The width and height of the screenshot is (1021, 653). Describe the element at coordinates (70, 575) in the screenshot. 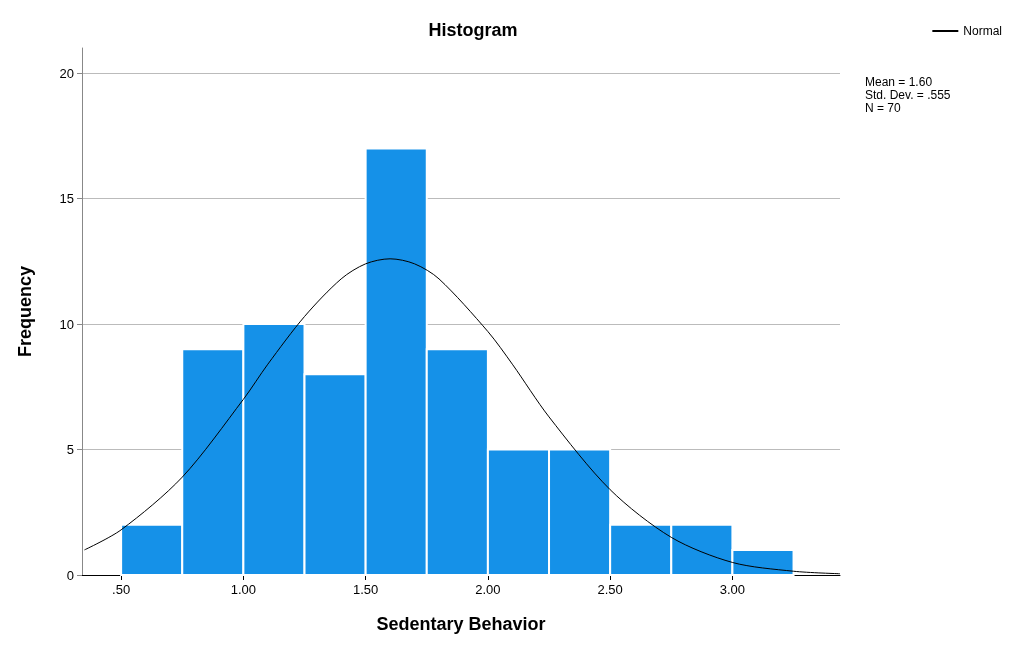

I see `y-tick-label: 0` at that location.